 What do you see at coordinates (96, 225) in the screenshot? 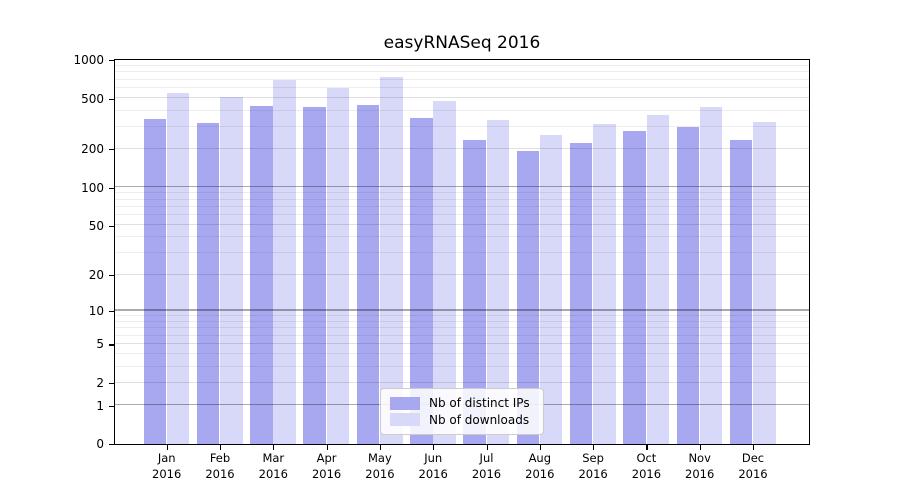
I see `y-axis-tick-label: 50` at bounding box center [96, 225].